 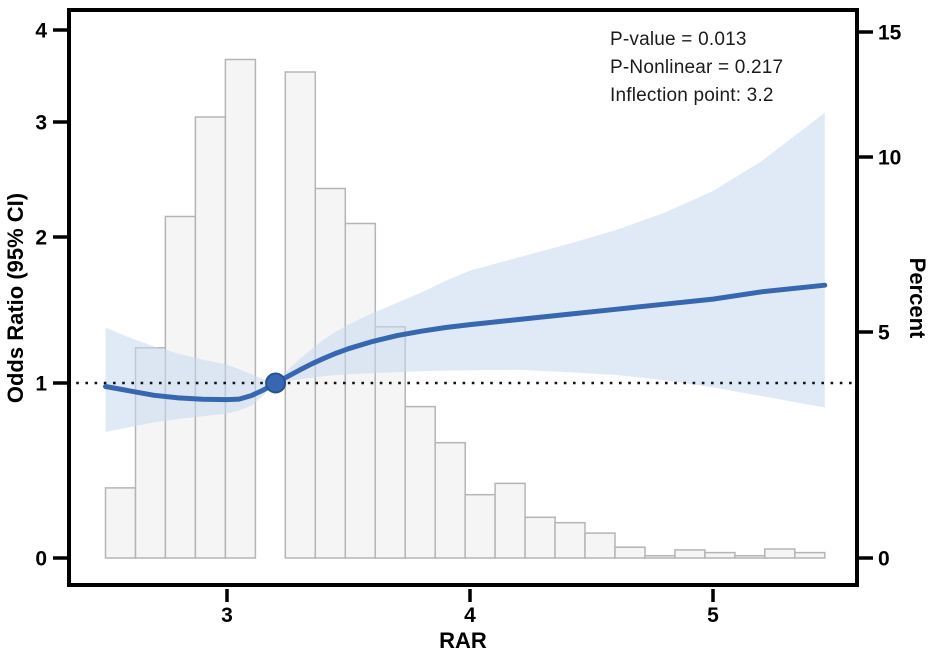 I want to click on x-tick-label: 3, so click(x=227, y=615).